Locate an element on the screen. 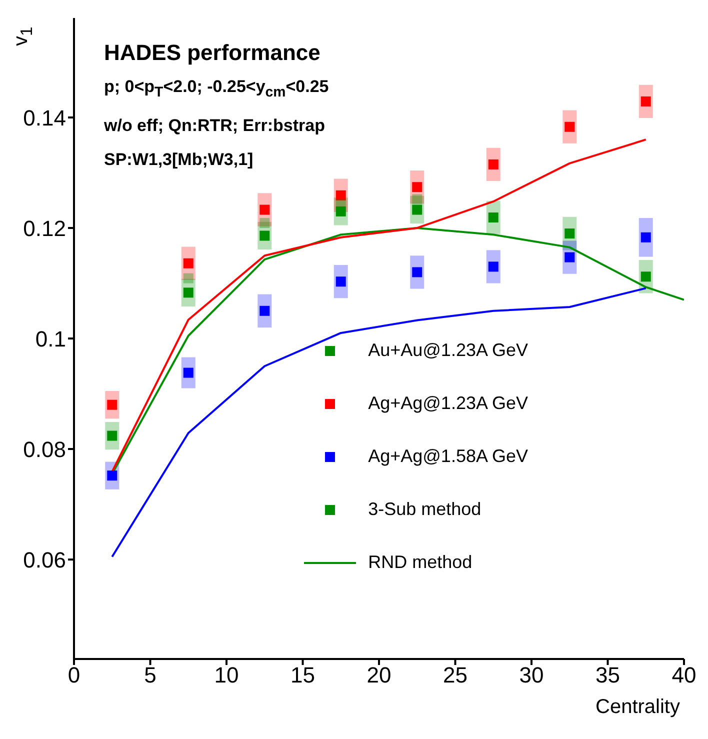  y-tick-label: 0.08 is located at coordinates (44, 449).